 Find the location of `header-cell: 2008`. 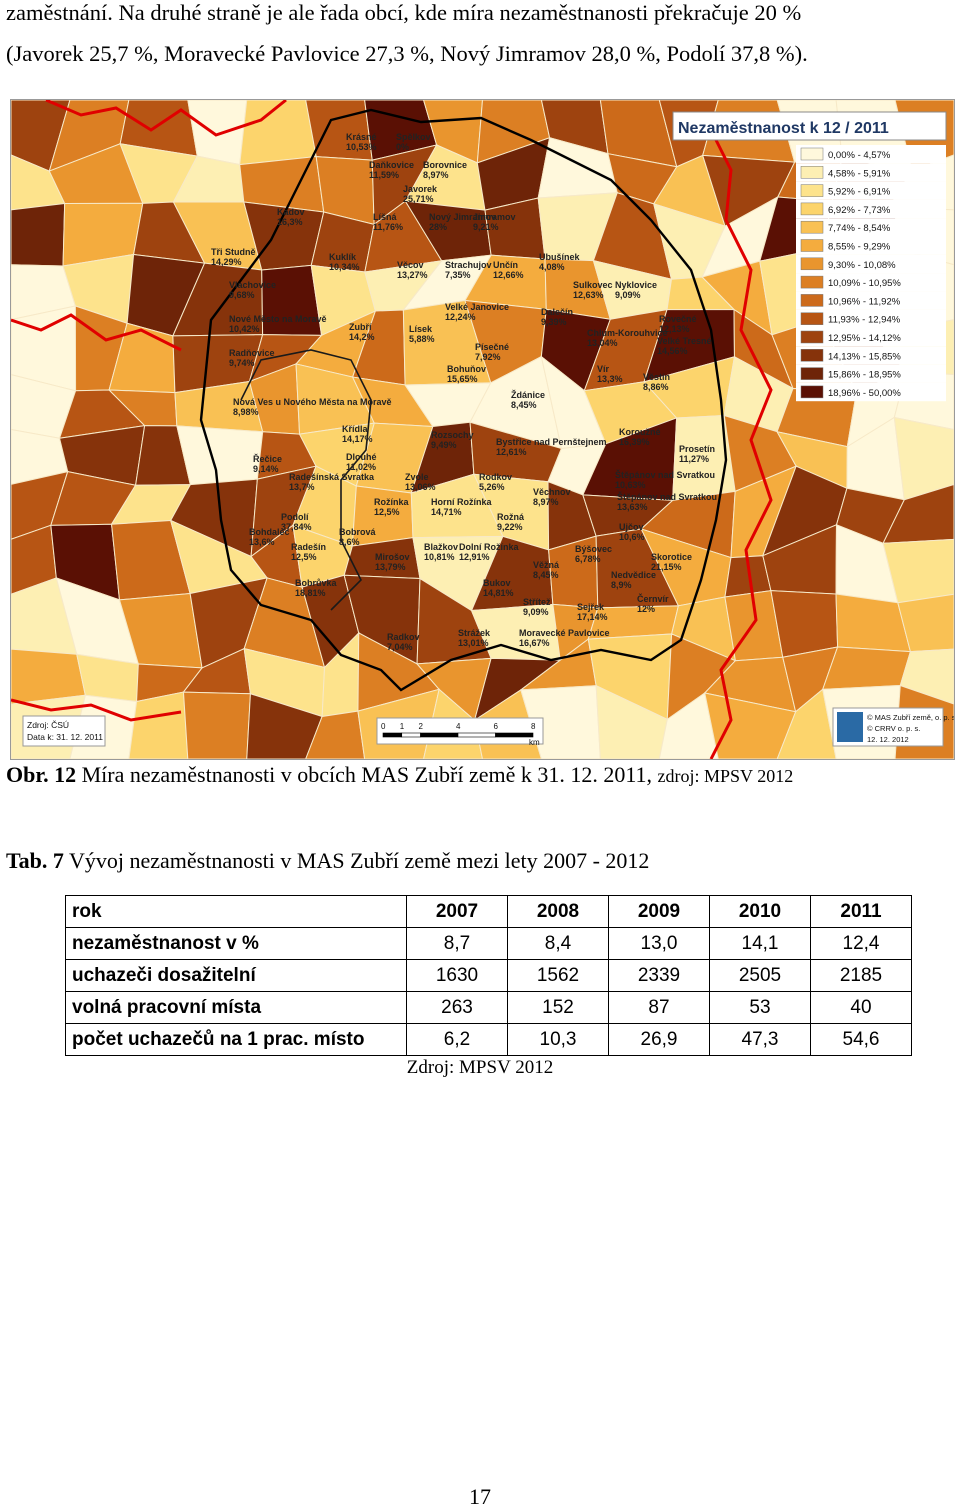

header-cell: 2008 is located at coordinates (558, 911).